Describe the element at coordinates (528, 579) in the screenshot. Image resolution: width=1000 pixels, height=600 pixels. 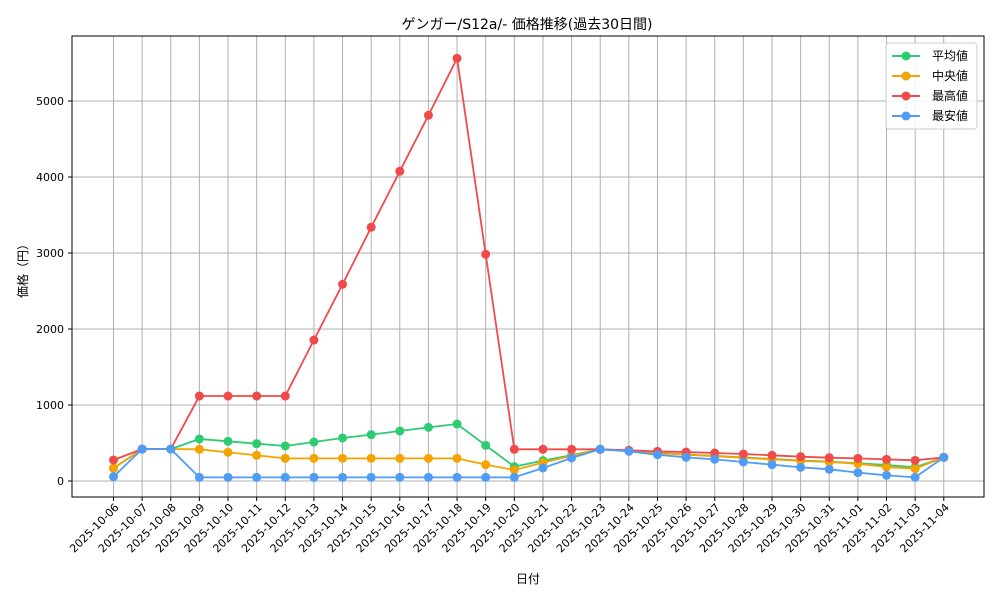
I see `x-axis-label: 日付` at that location.